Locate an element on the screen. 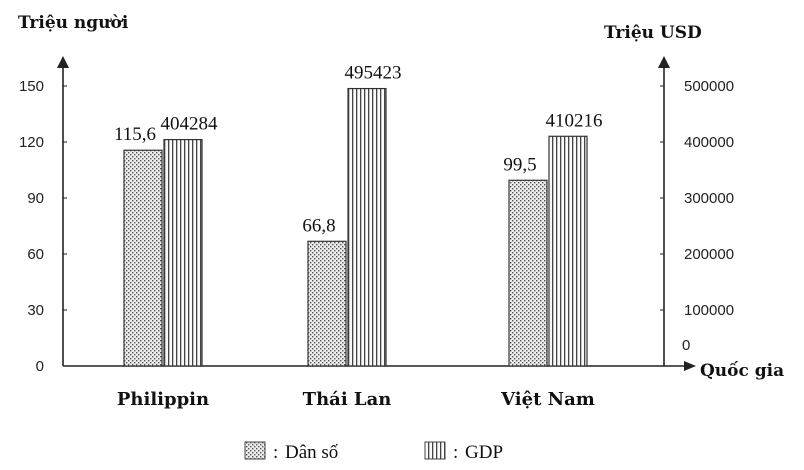  y-right-tick-label: 300000 is located at coordinates (709, 198).